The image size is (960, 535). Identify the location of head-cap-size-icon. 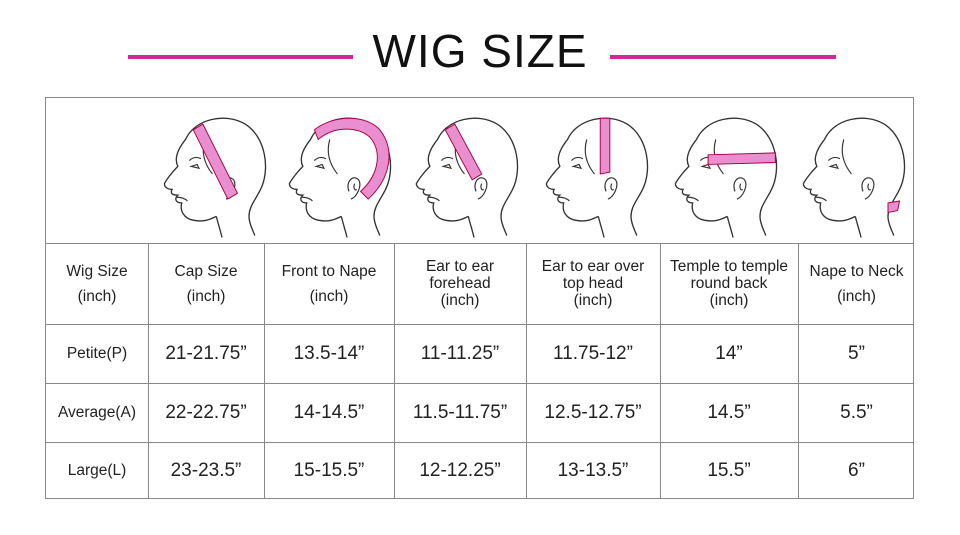
(211, 175).